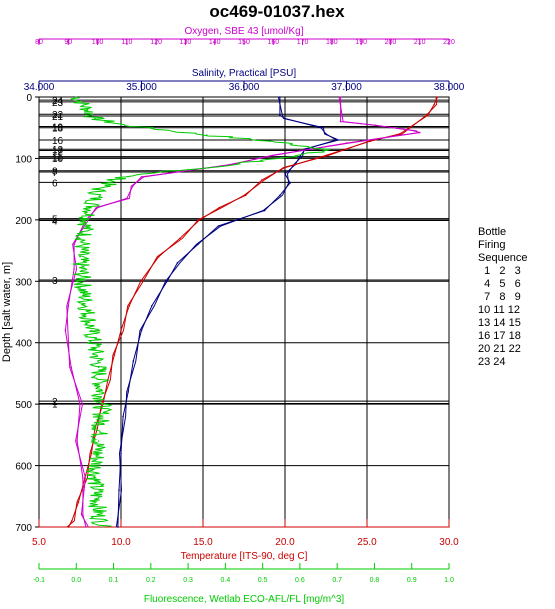 The height and width of the screenshot is (609, 555). Describe the element at coordinates (244, 42) in the screenshot. I see `tick-label-oxygen: 150` at that location.